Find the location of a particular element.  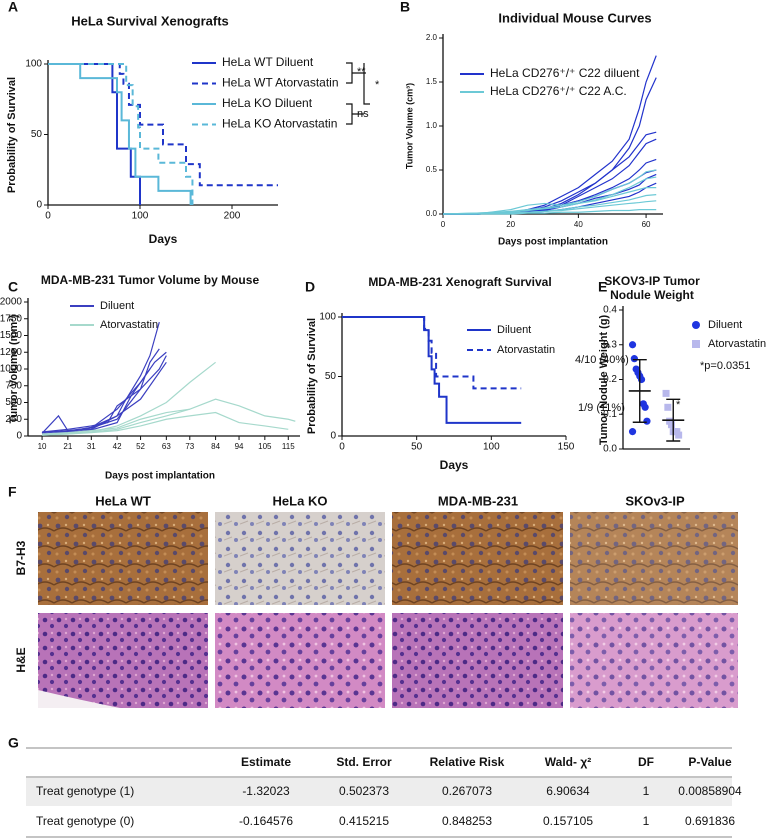

y-tick-label: 1000 is located at coordinates (11, 369).